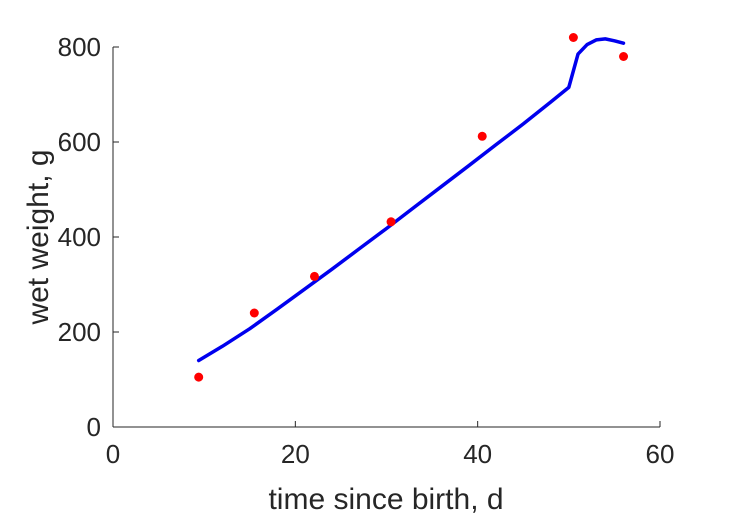 The image size is (729, 521). Describe the element at coordinates (79, 142) in the screenshot. I see `y-tick-label: 600` at that location.